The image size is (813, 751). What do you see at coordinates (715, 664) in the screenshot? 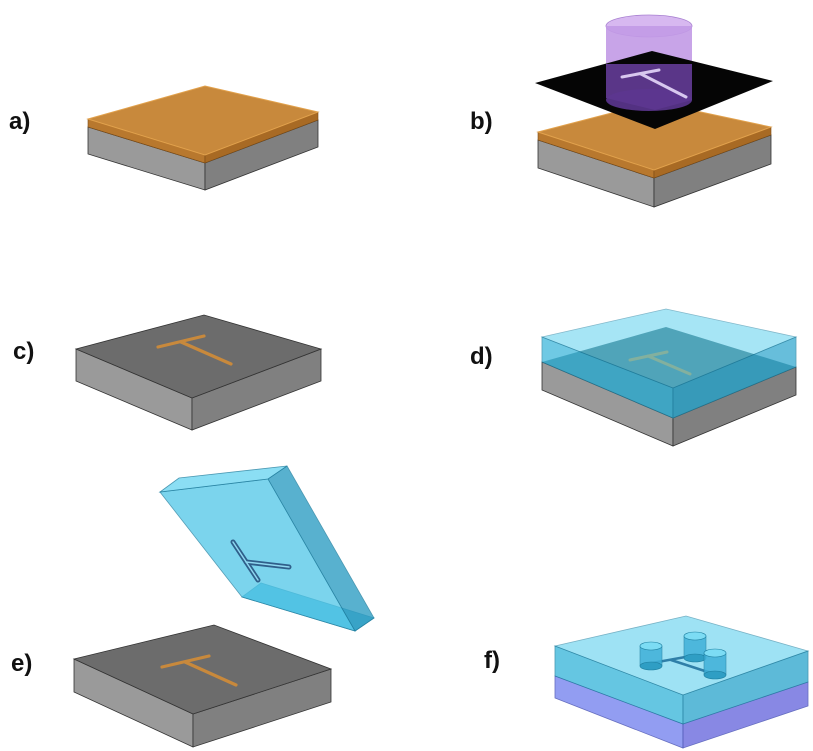
I see `outlet-port` at bounding box center [715, 664].